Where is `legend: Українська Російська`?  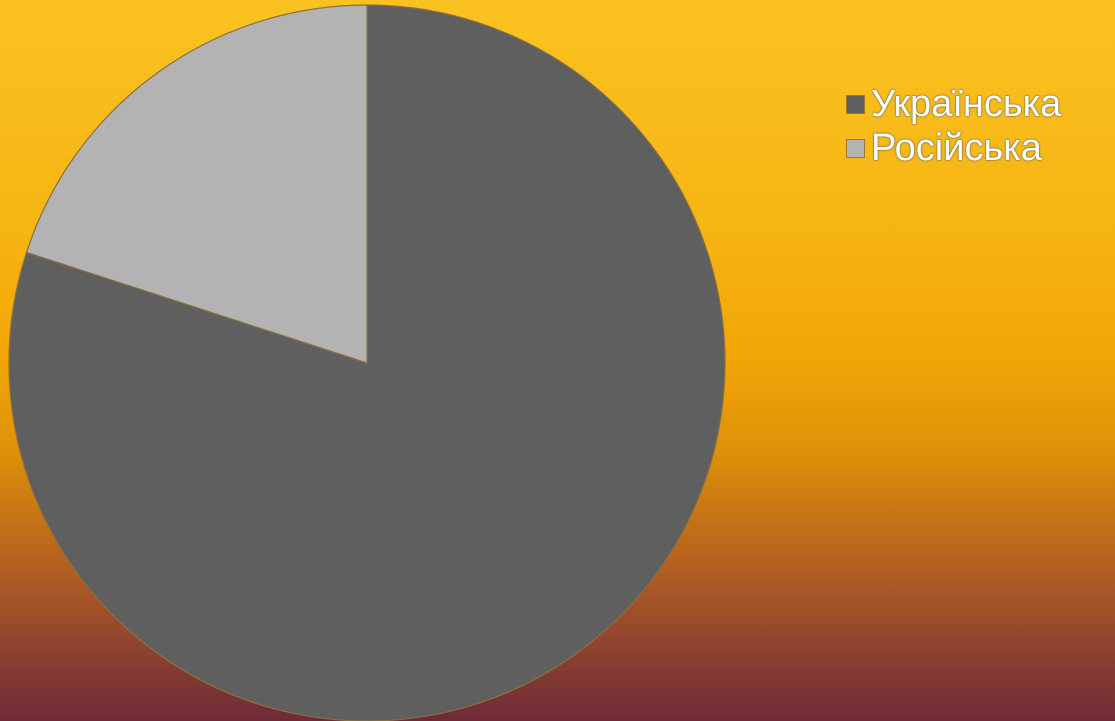 legend: Українська Російська is located at coordinates (953, 126).